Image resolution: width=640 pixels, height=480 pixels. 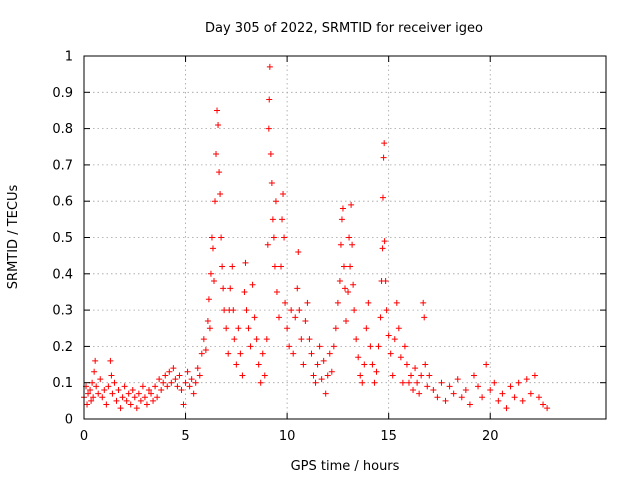 I want to click on y-tick-label: 1, so click(x=69, y=57).